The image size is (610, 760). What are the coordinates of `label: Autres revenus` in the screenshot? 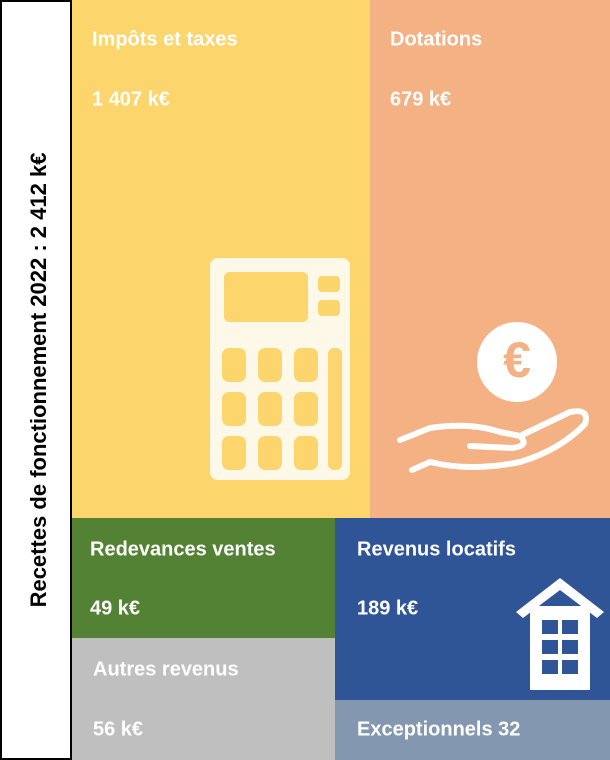 It's located at (166, 669).